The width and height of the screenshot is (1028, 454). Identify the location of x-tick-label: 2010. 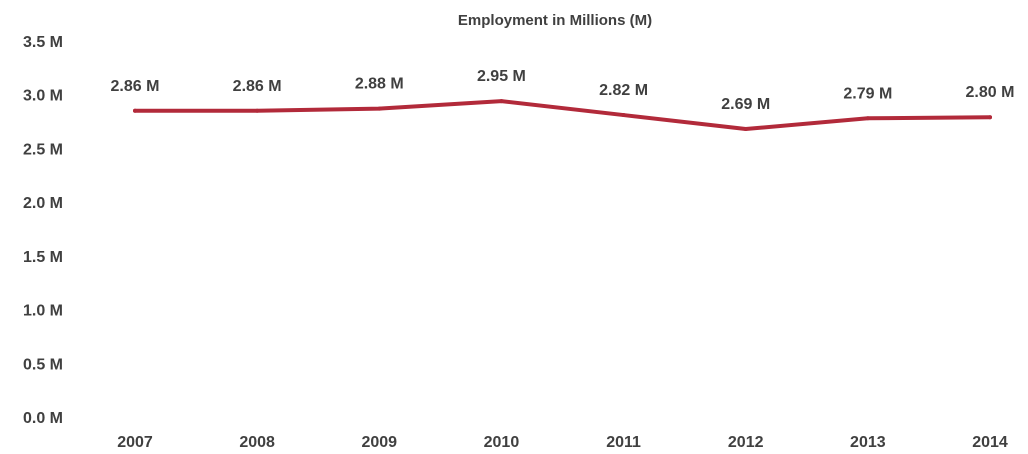
(502, 442).